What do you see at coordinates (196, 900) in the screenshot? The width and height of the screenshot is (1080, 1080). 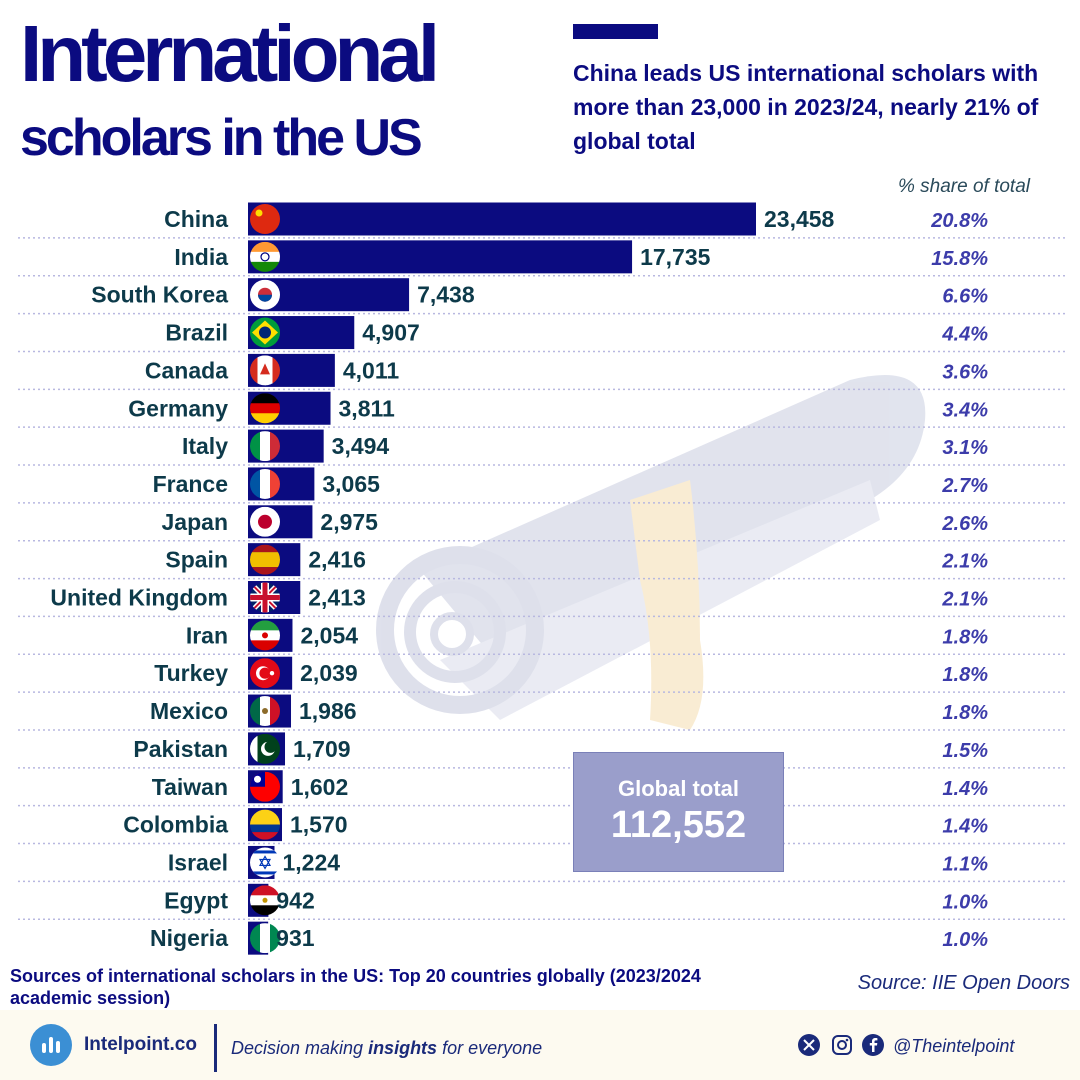 I see `category-label: Egypt` at bounding box center [196, 900].